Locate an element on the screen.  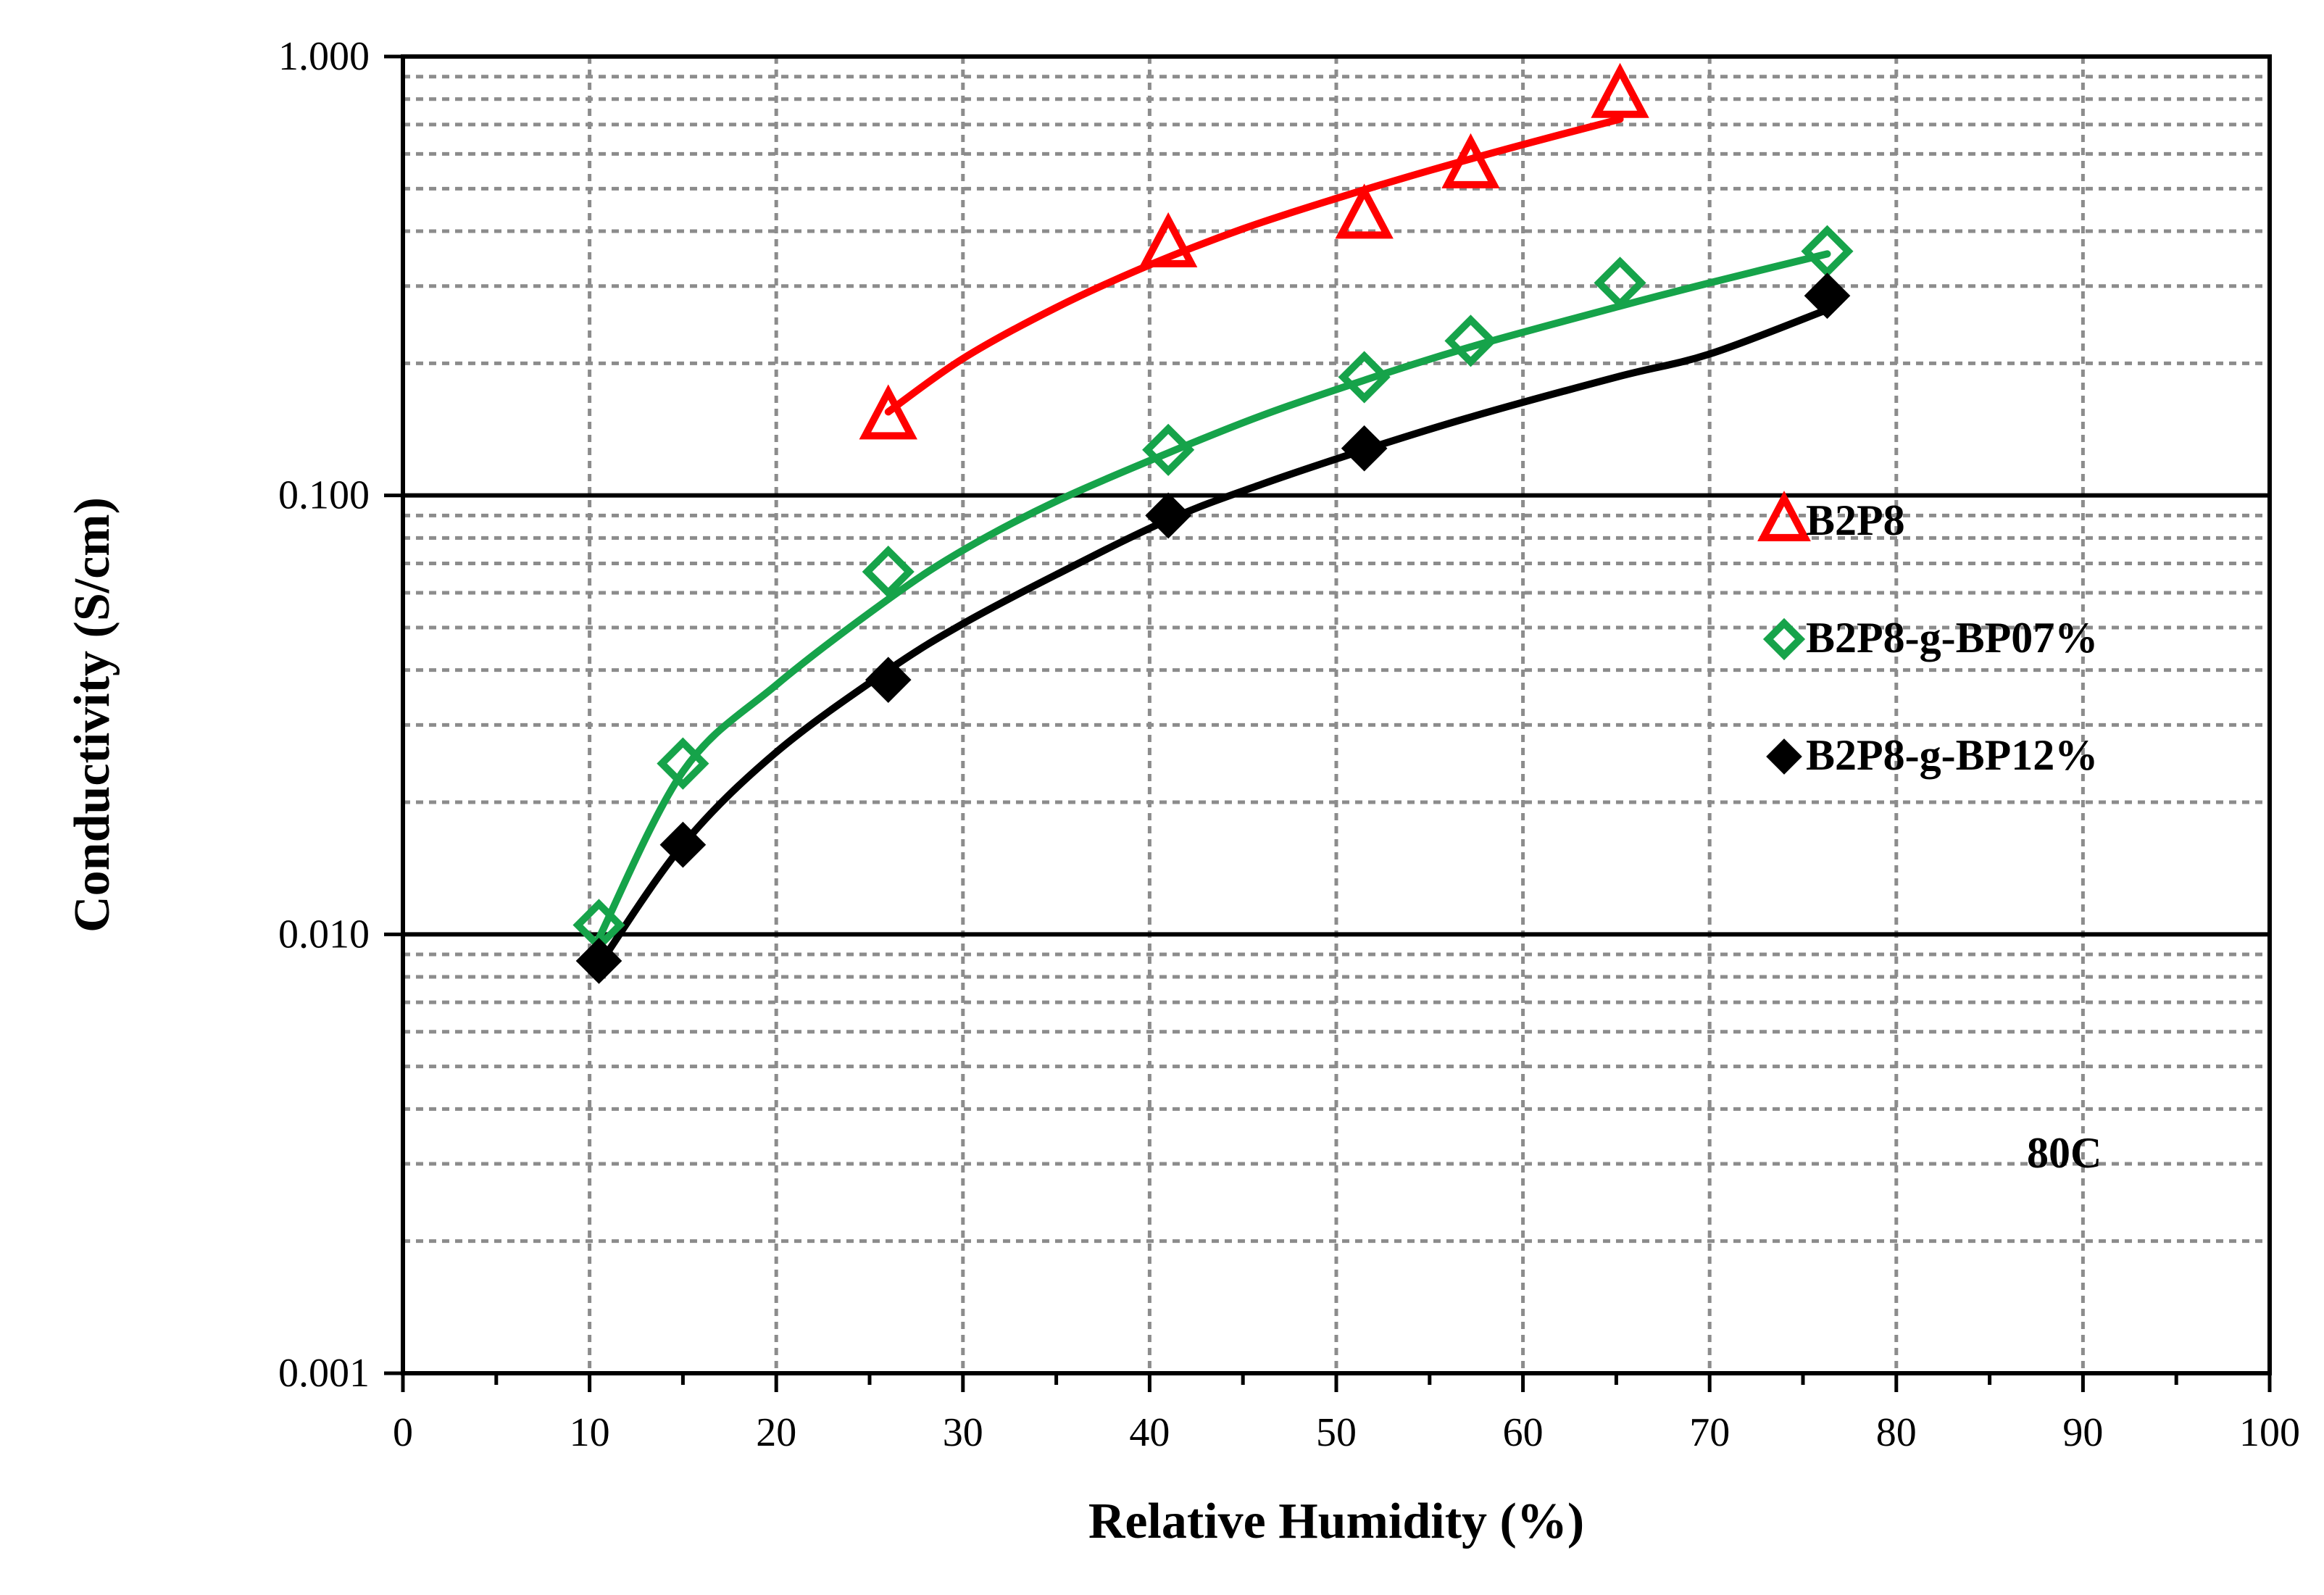
x-axis-title: Relative Humidity (%) is located at coordinates (1336, 1521).